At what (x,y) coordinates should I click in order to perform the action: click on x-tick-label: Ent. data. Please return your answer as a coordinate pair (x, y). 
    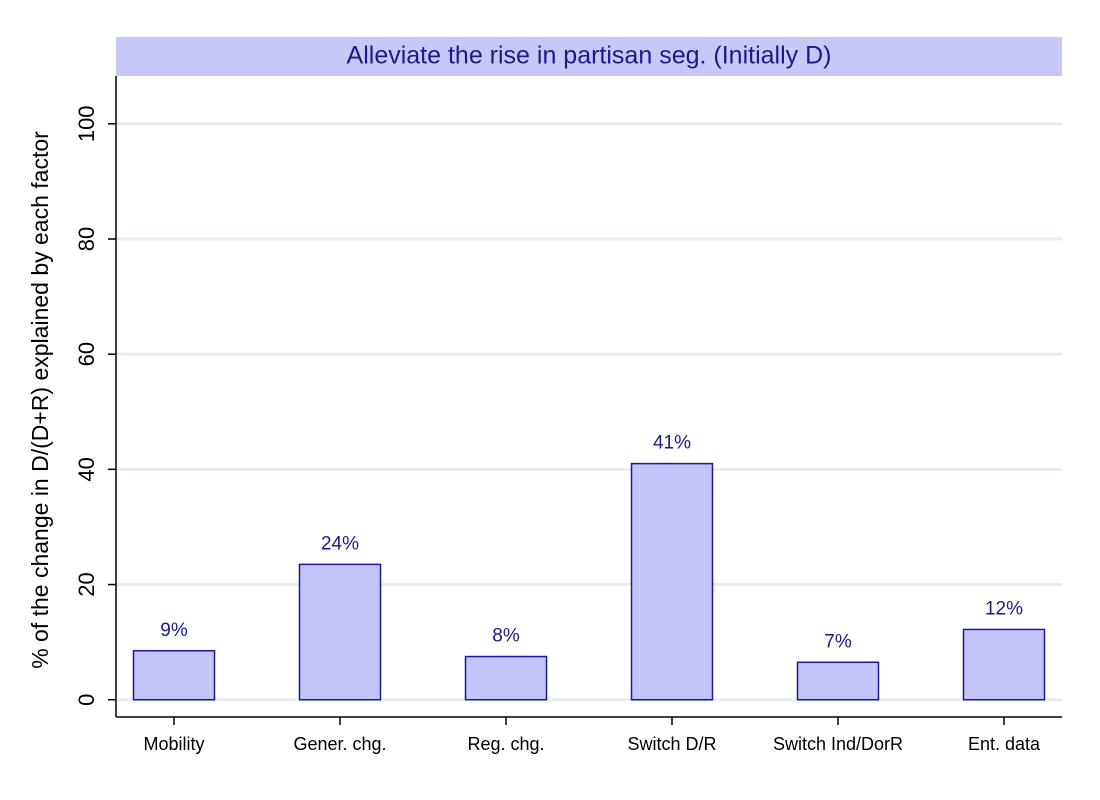
    Looking at the image, I should click on (1004, 744).